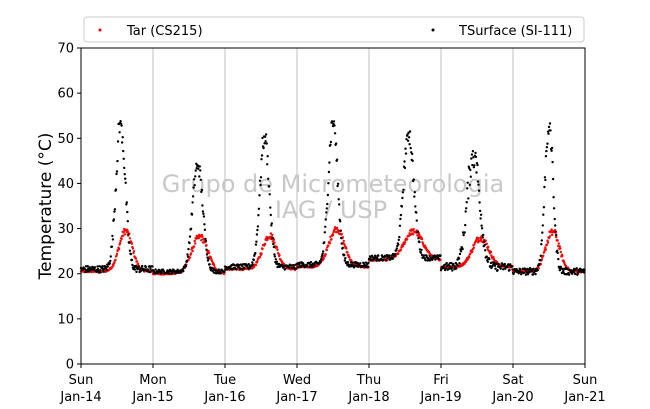 The height and width of the screenshot is (409, 650). I want to click on y-tick-label: 50, so click(65, 139).